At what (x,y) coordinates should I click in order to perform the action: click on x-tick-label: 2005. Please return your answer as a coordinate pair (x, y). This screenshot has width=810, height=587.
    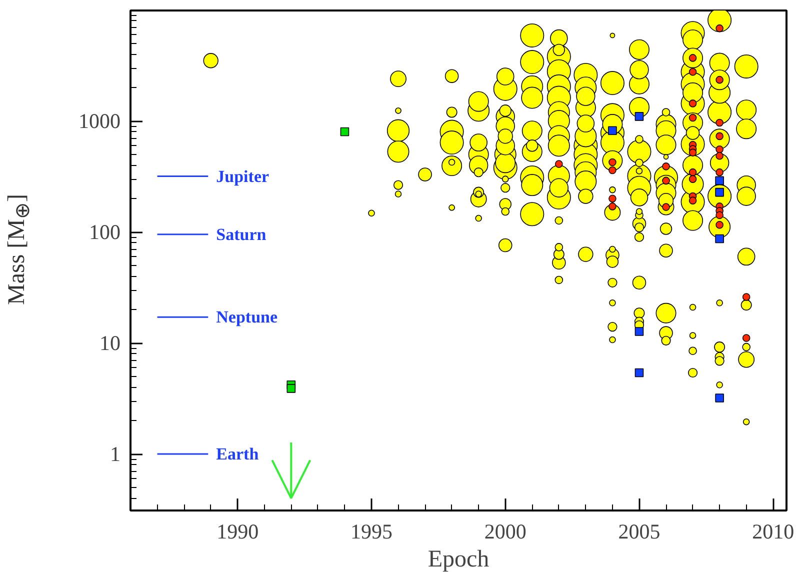
    Looking at the image, I should click on (639, 532).